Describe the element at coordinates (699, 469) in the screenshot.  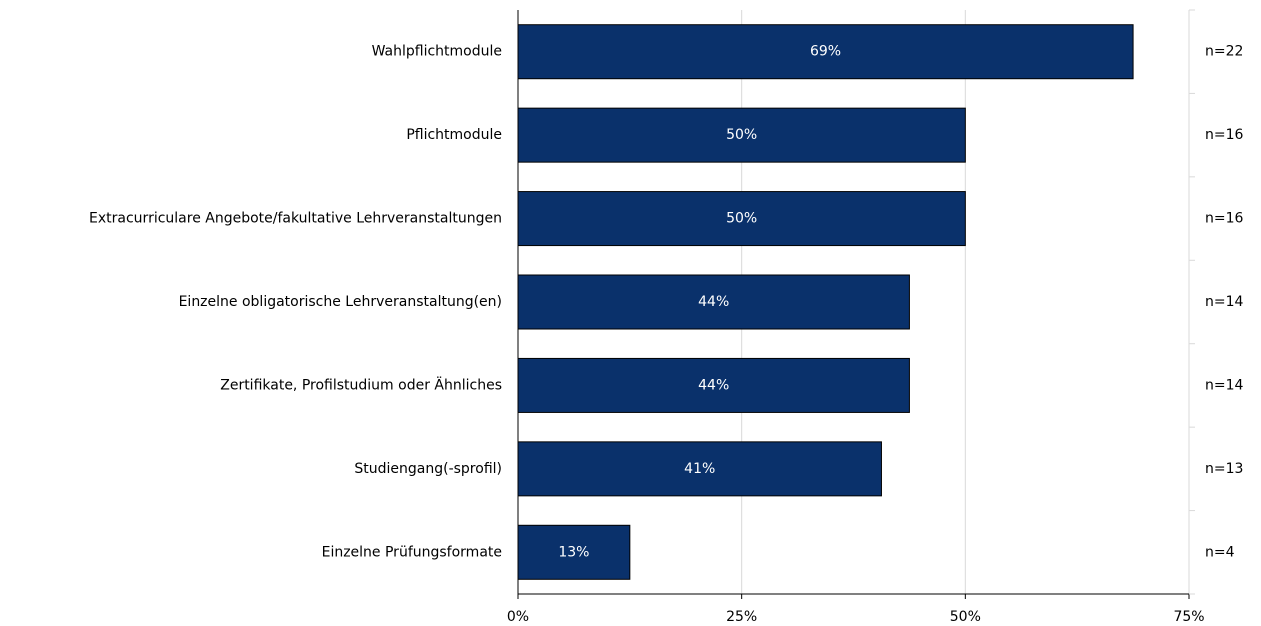
I see `value-label: 41%` at that location.